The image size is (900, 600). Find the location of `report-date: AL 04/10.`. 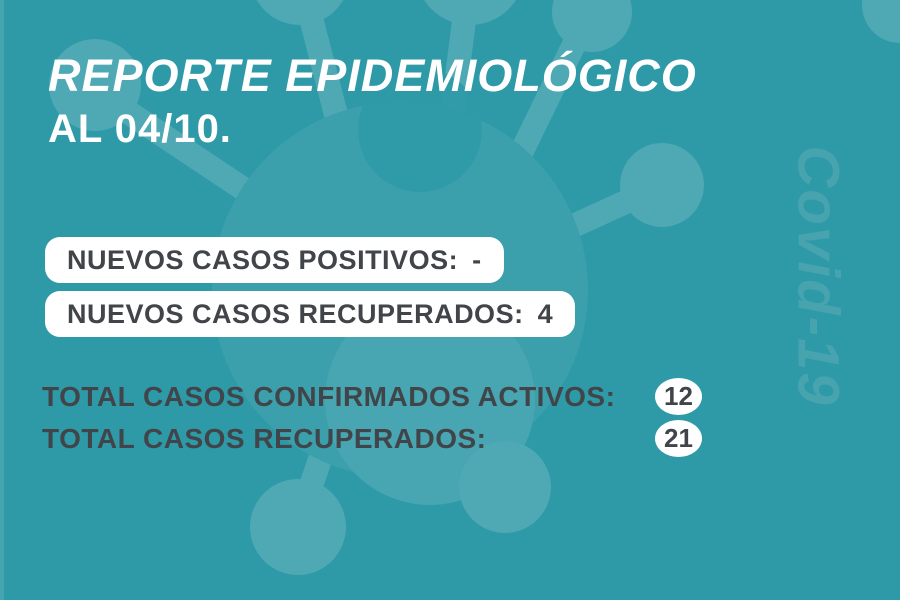

report-date: AL 04/10. is located at coordinates (140, 129).